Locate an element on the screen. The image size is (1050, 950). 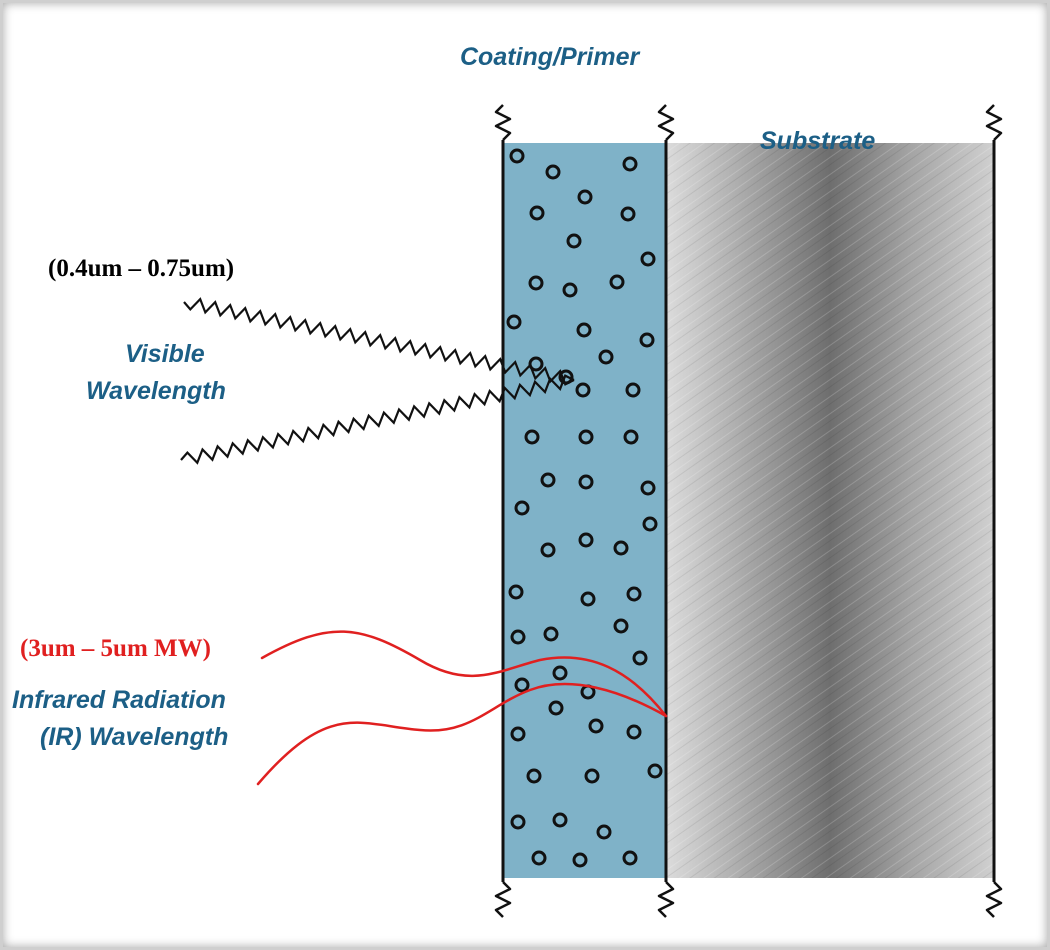
visible-wave-reflected is located at coordinates (377, 419).